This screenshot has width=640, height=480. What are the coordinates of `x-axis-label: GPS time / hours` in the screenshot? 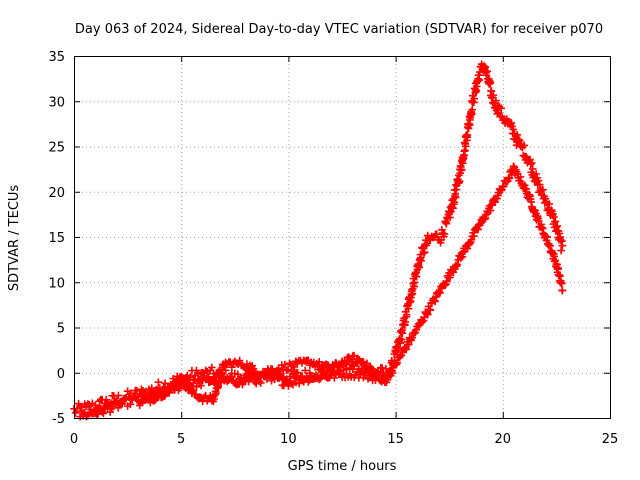 It's located at (342, 466).